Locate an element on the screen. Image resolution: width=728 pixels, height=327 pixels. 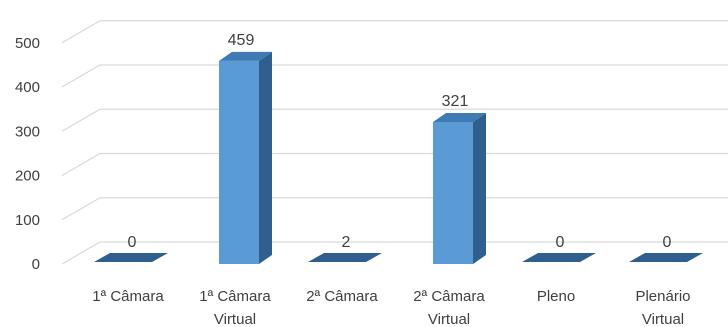
x-category-label: 1ª Câmara Virtual is located at coordinates (235, 307).